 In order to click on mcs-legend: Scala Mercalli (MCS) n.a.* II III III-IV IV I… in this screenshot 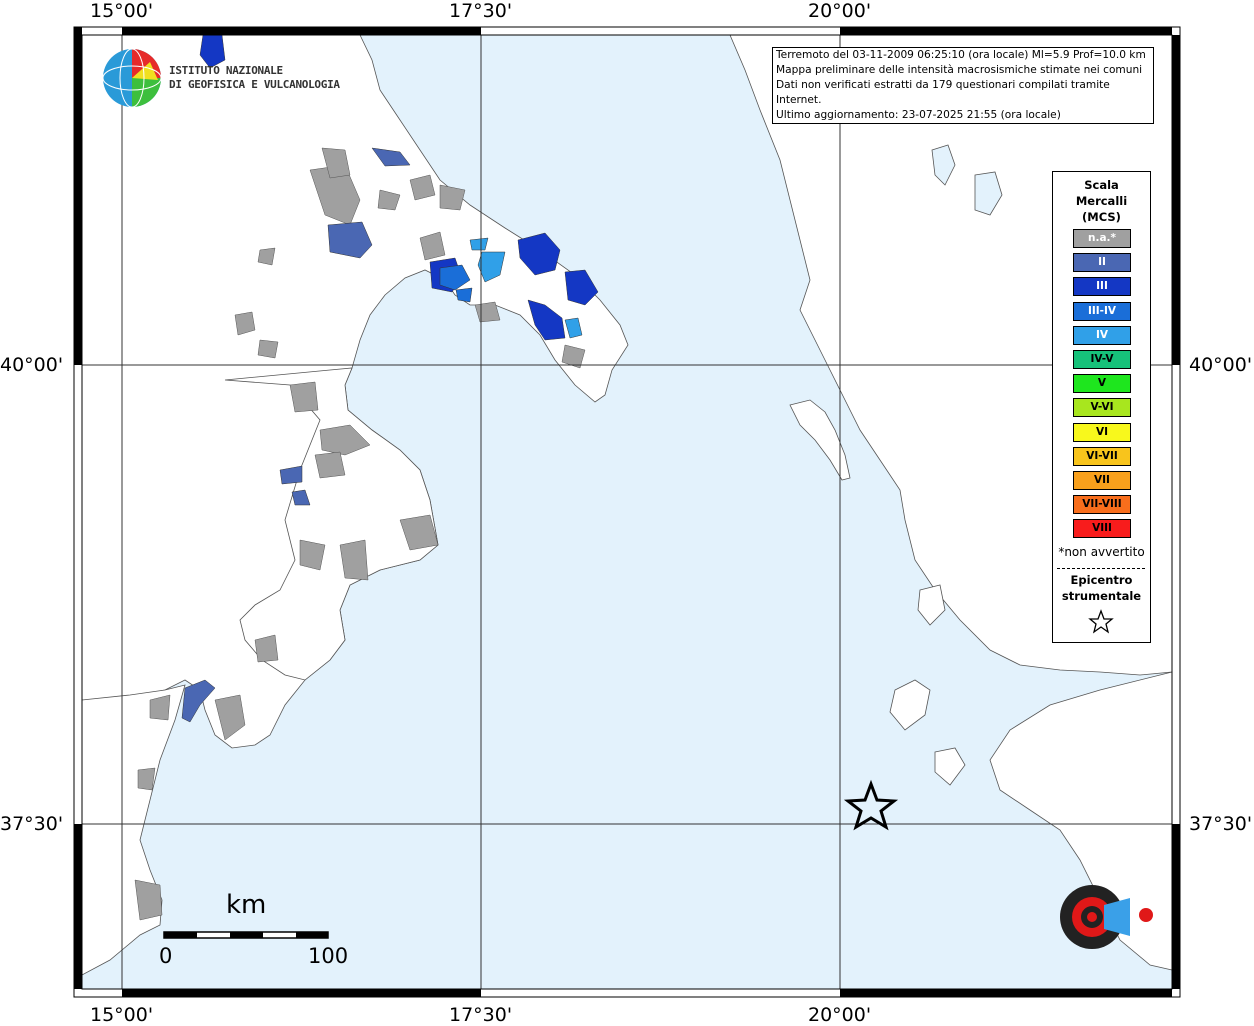, I will do `click(1101, 407)`.